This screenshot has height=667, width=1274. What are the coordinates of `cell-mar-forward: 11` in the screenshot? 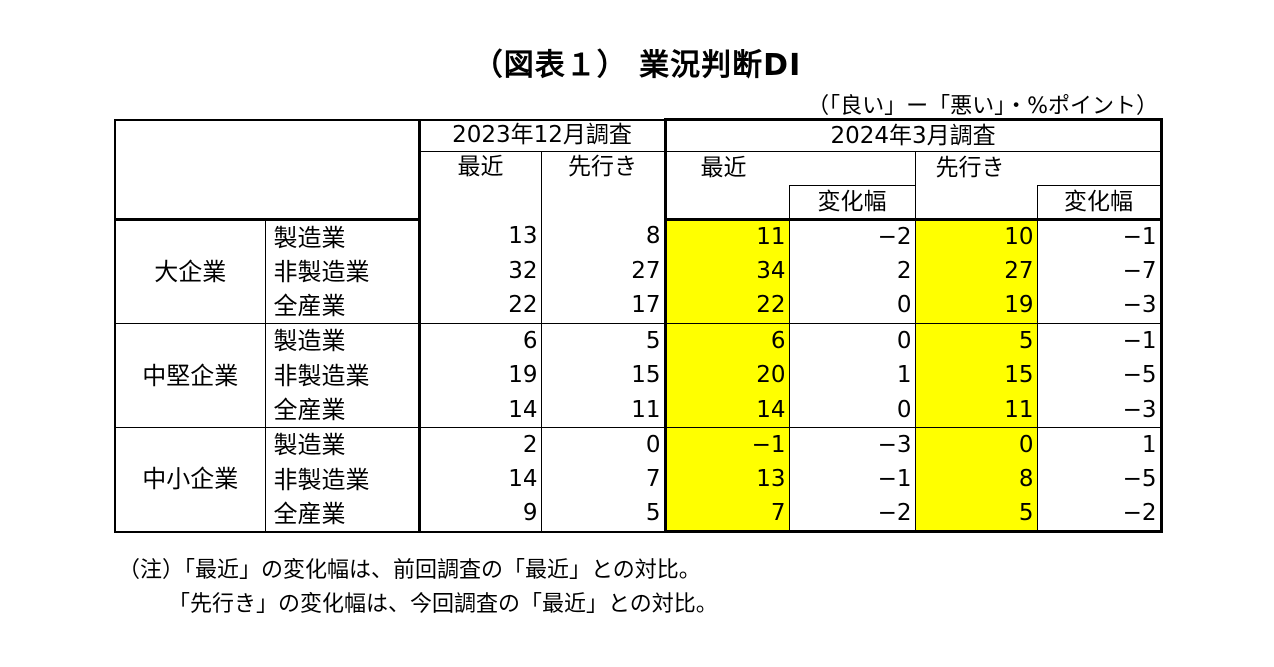 It's located at (975, 410).